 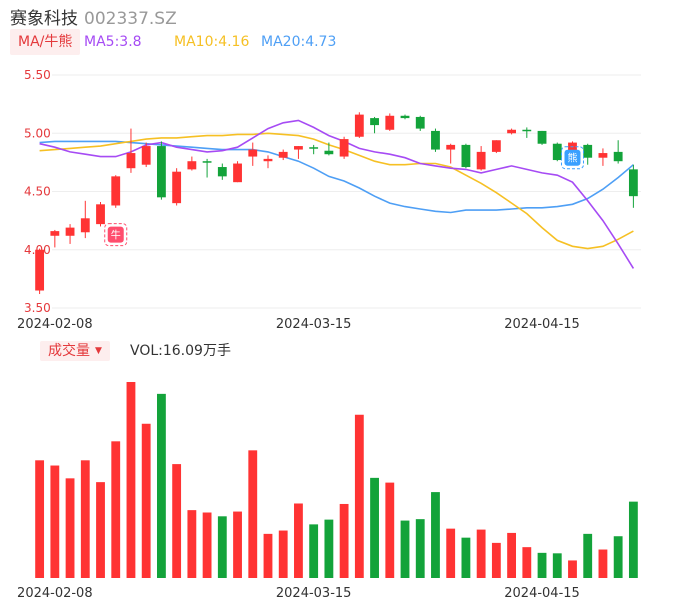 What do you see at coordinates (299, 42) in the screenshot?
I see `ma20-label: MA20:4.73` at bounding box center [299, 42].